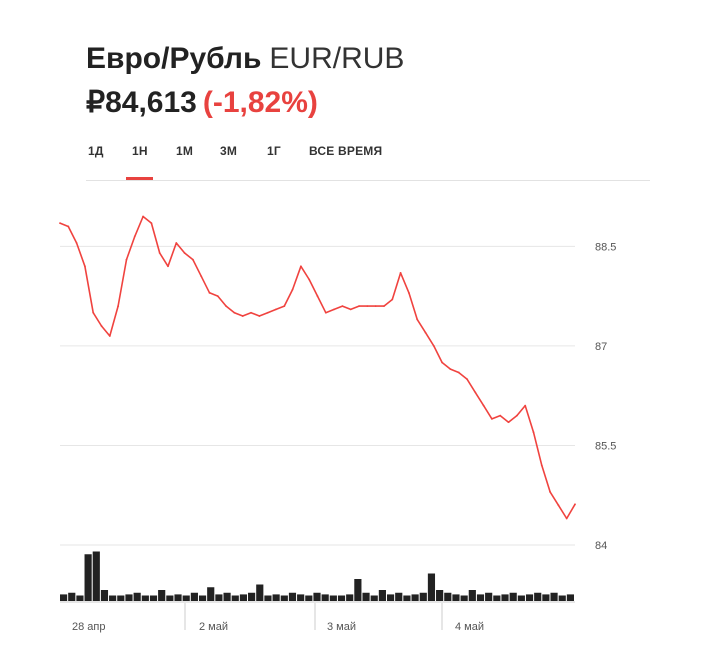  I want to click on x-tick-label: 4 май, so click(469, 627).